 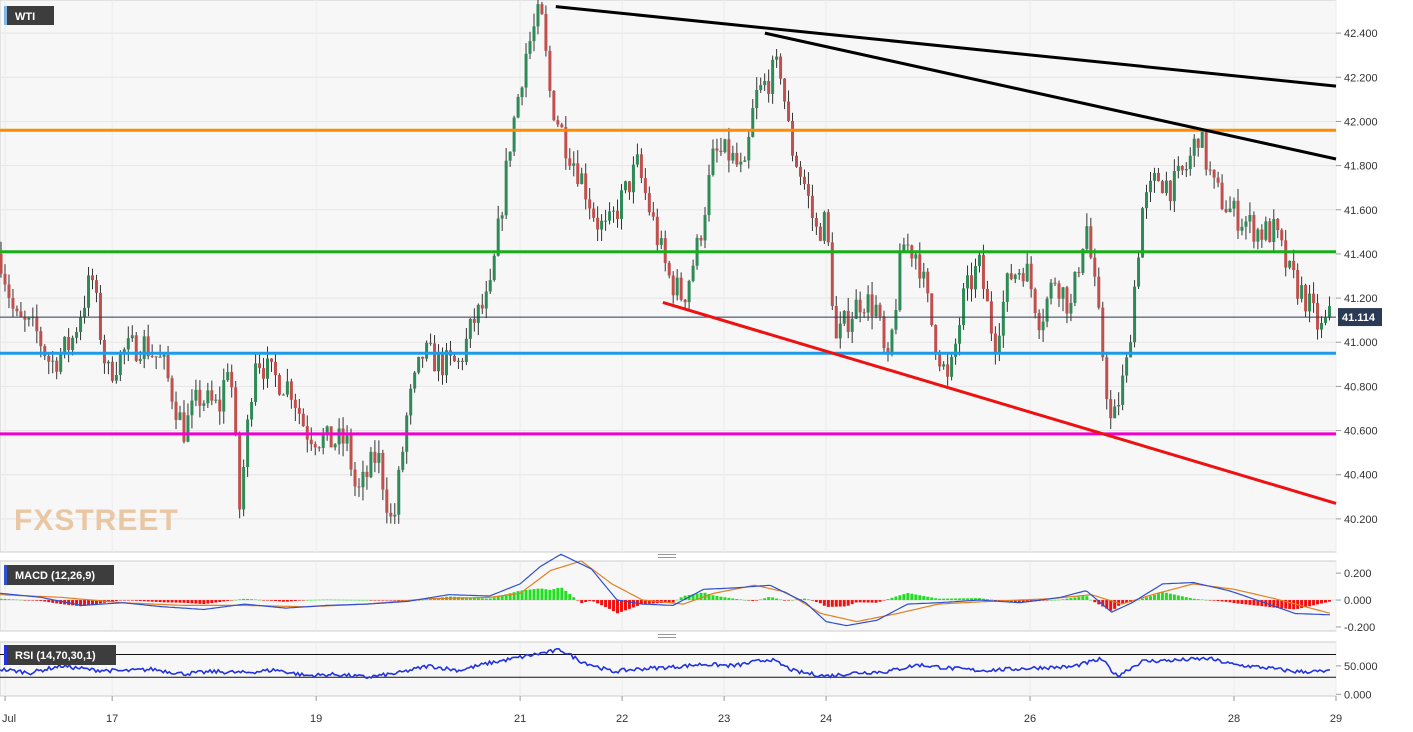 I want to click on trend-line, so click(x=946, y=46).